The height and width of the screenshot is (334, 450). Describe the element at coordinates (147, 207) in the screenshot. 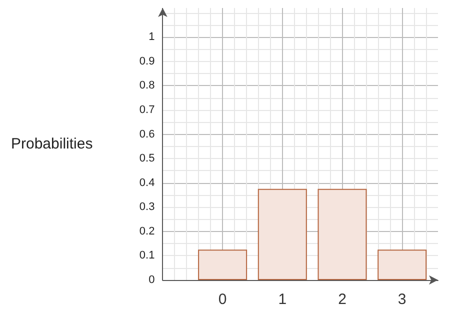

I see `y-tick-label: 0.3` at that location.